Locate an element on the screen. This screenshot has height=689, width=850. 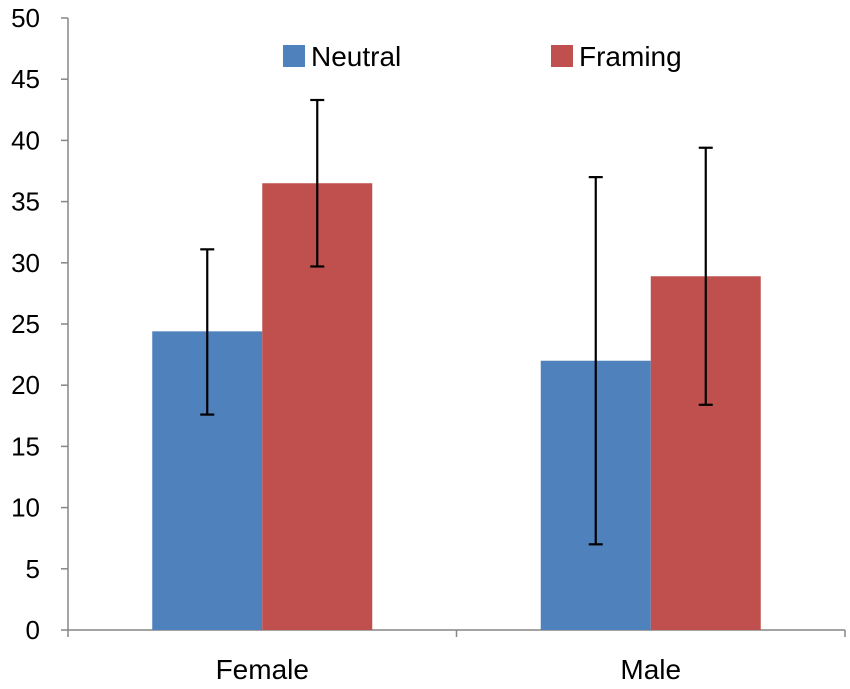
y-tick-label: 15 is located at coordinates (25, 446).